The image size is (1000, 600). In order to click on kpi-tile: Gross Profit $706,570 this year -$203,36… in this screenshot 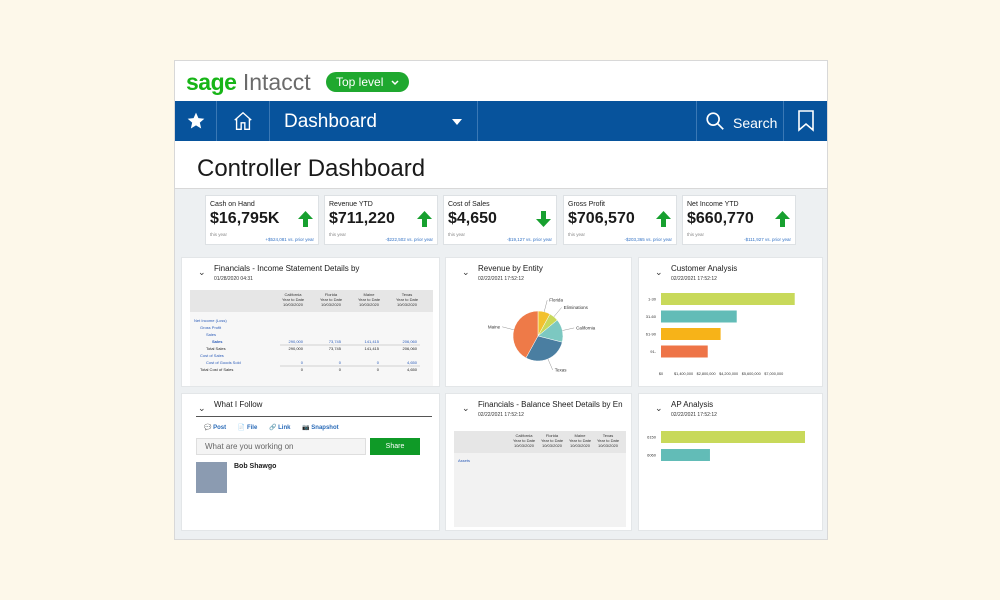, I will do `click(620, 220)`.